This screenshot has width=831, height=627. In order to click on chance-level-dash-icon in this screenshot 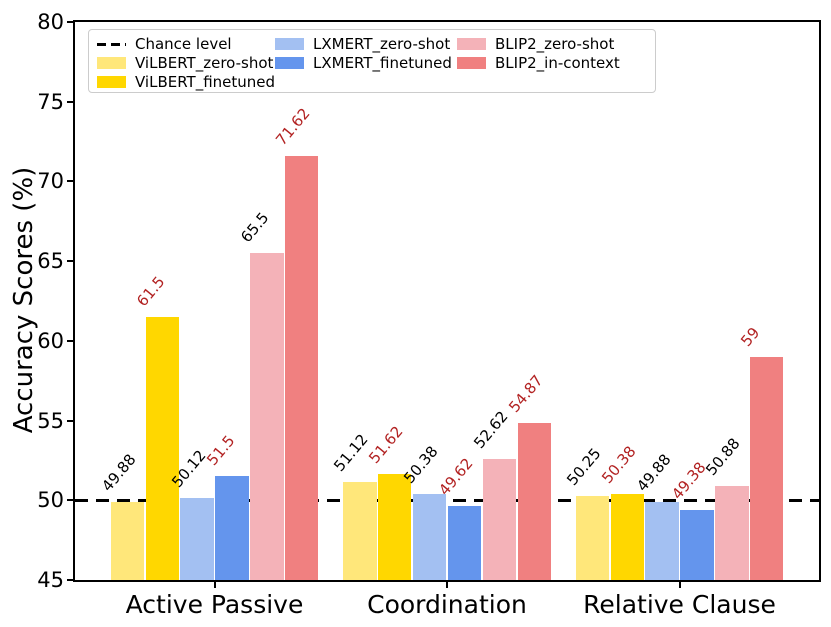, I will do `click(111, 44)`.